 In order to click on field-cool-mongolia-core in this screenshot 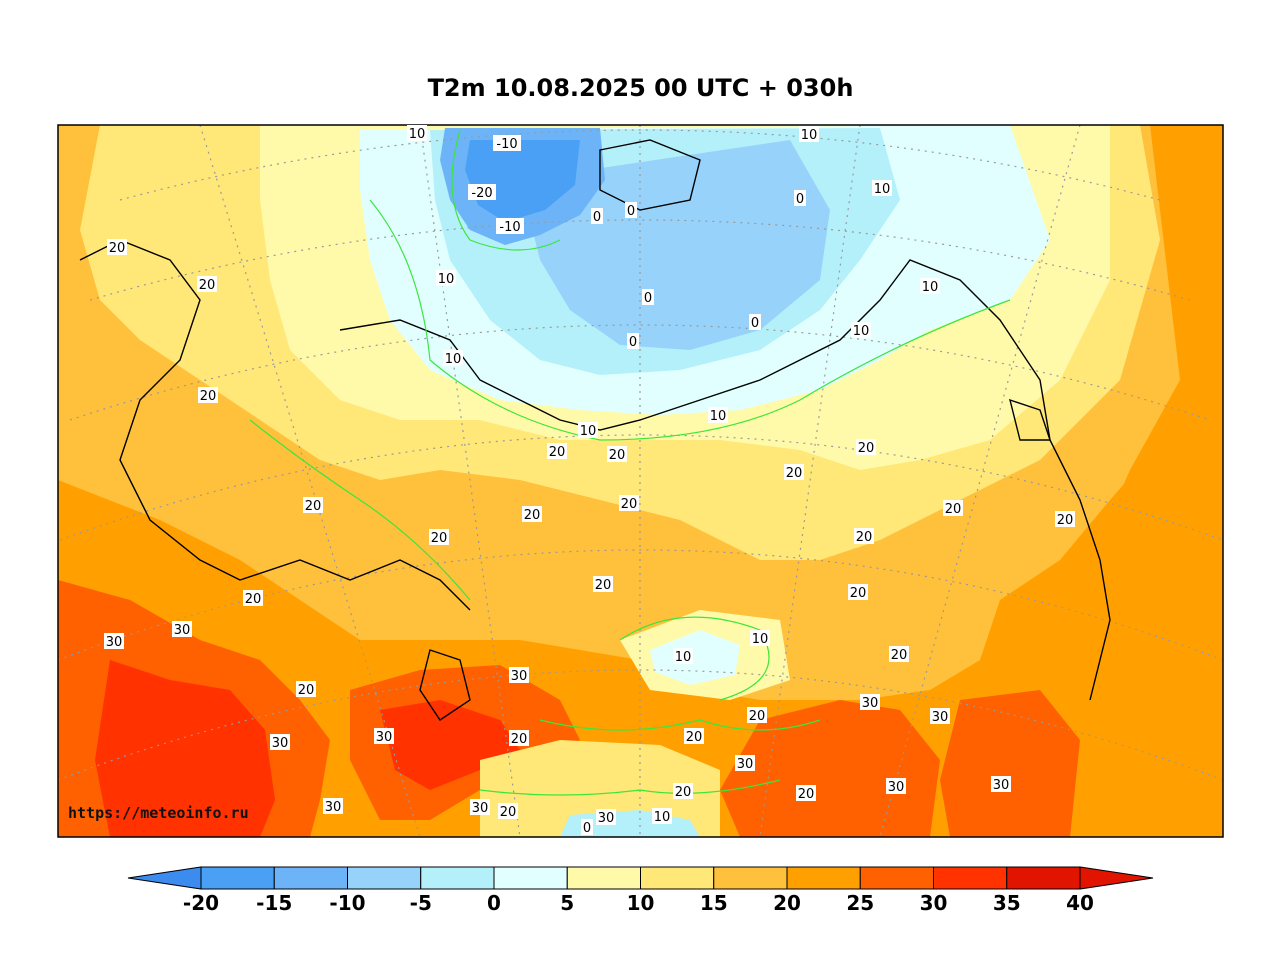, I will do `click(695, 657)`.